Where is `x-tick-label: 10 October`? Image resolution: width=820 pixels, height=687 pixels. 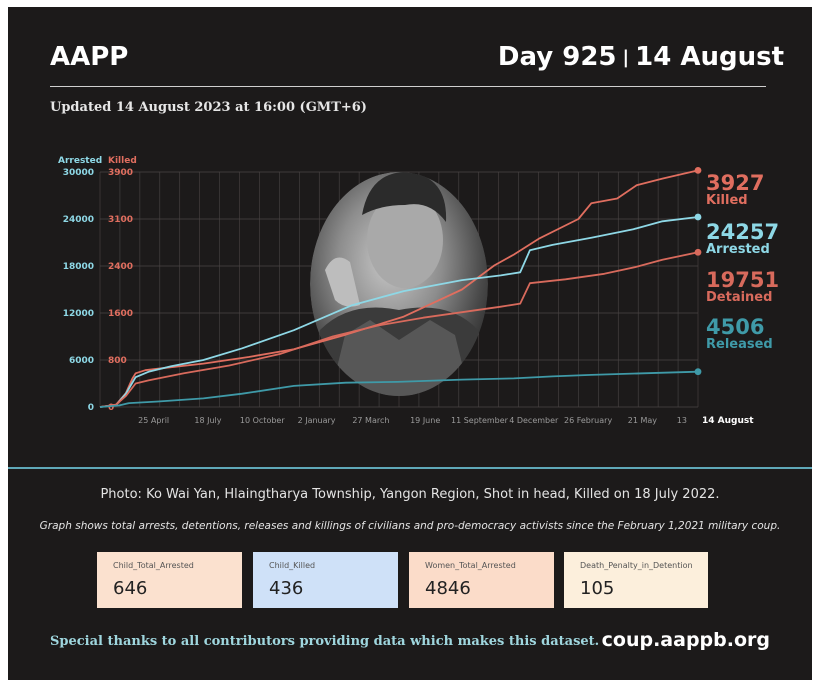
x-tick-label: 10 October is located at coordinates (262, 420).